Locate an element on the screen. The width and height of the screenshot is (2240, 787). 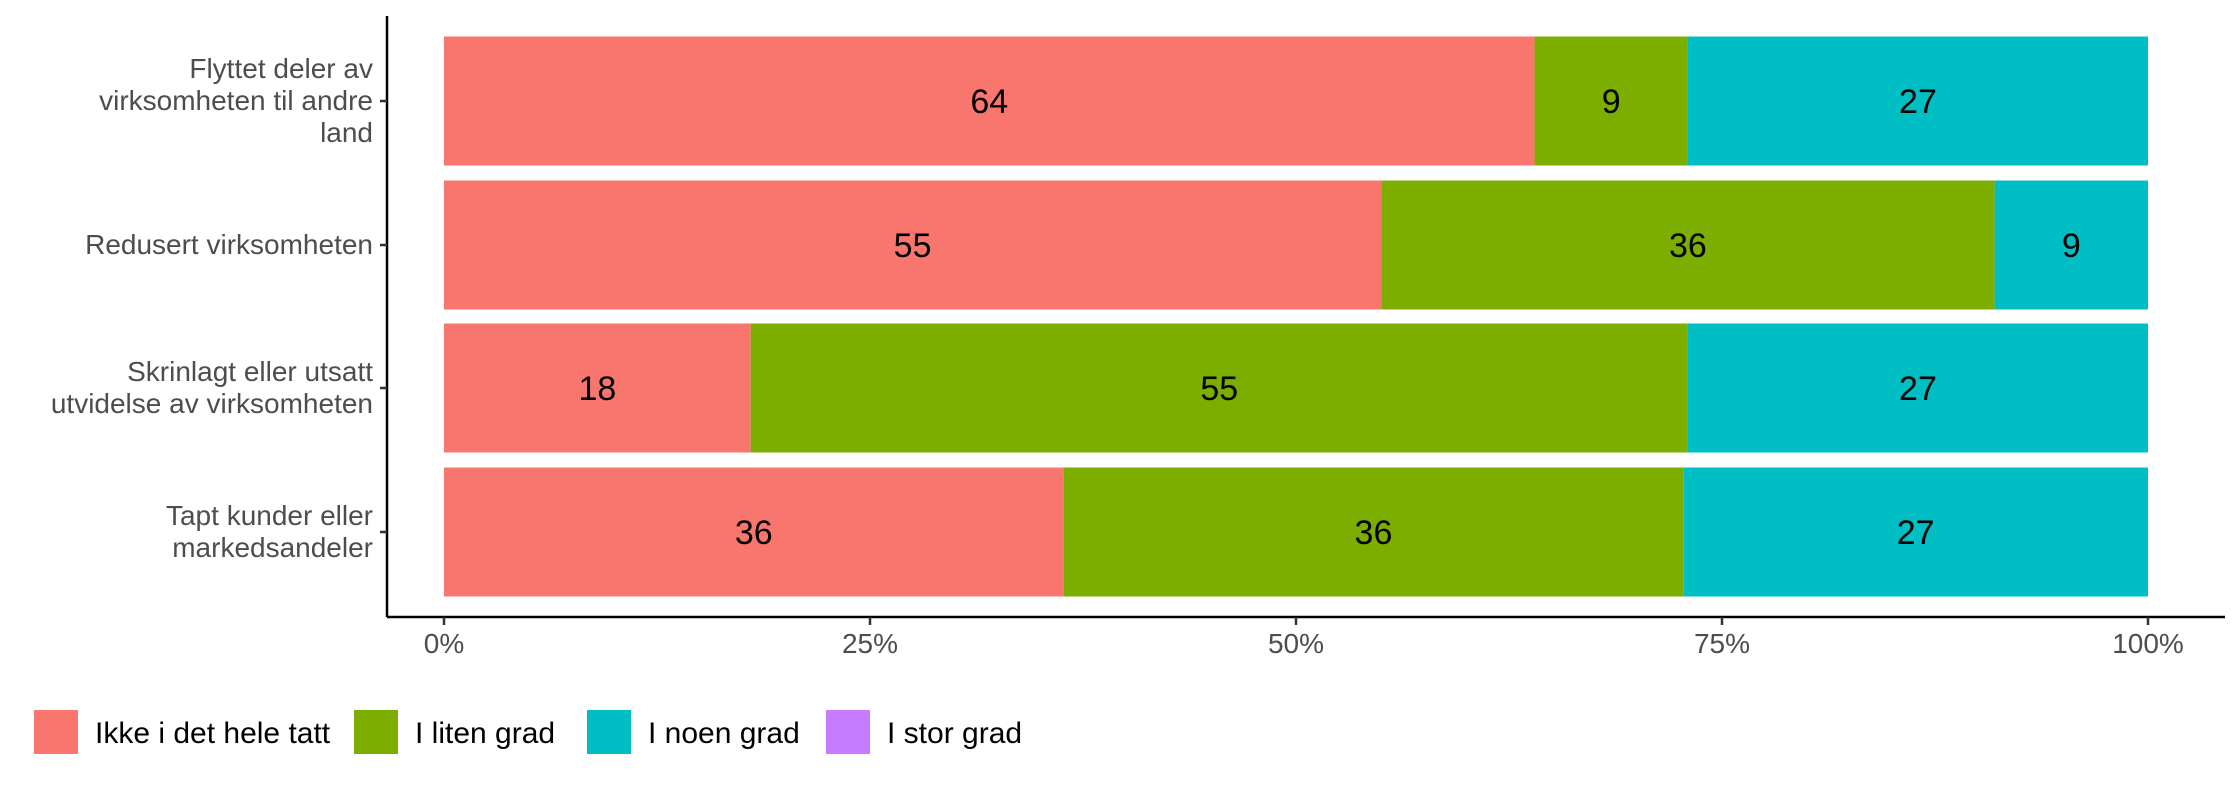
legend-label: I liten grad is located at coordinates (485, 733).